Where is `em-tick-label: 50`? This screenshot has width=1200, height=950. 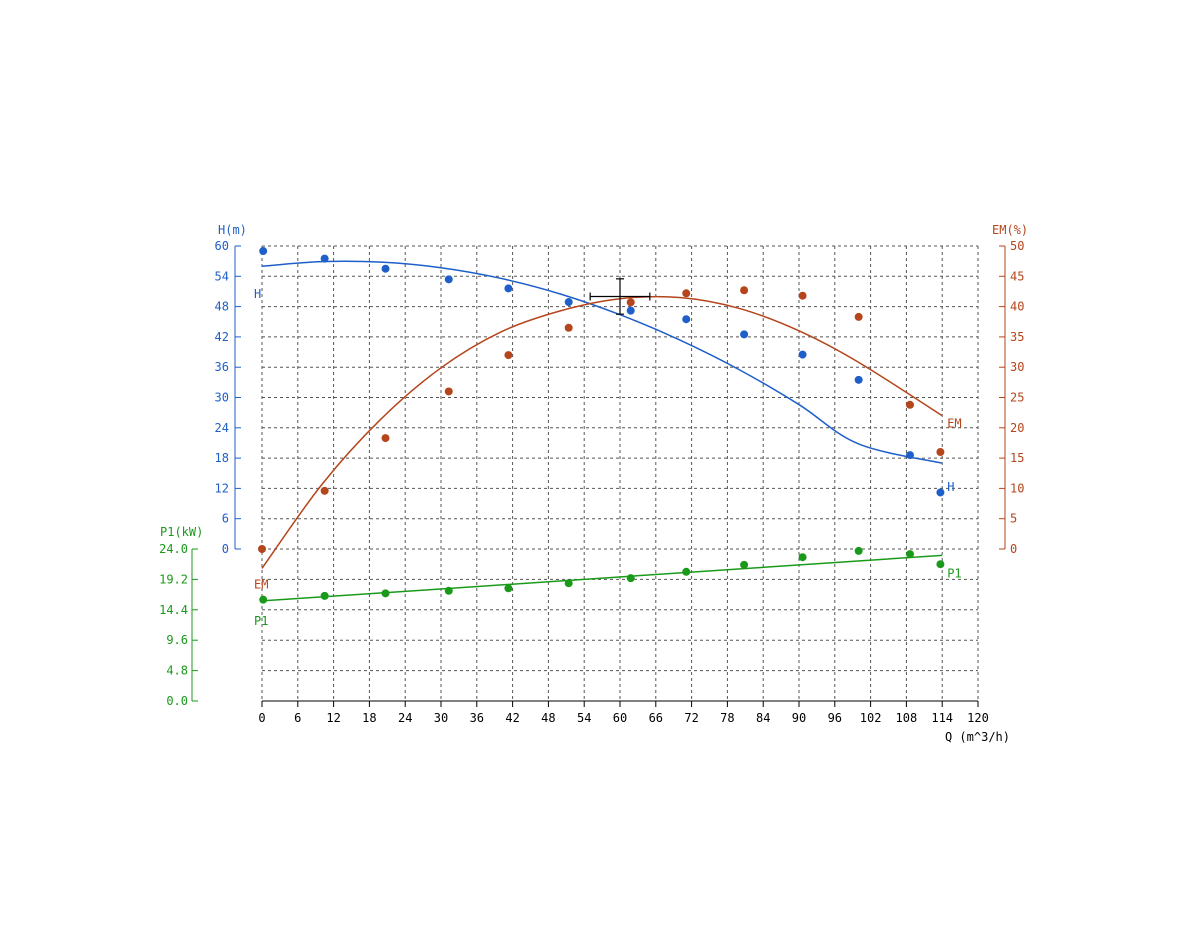
em-tick-label: 50 is located at coordinates (1017, 246).